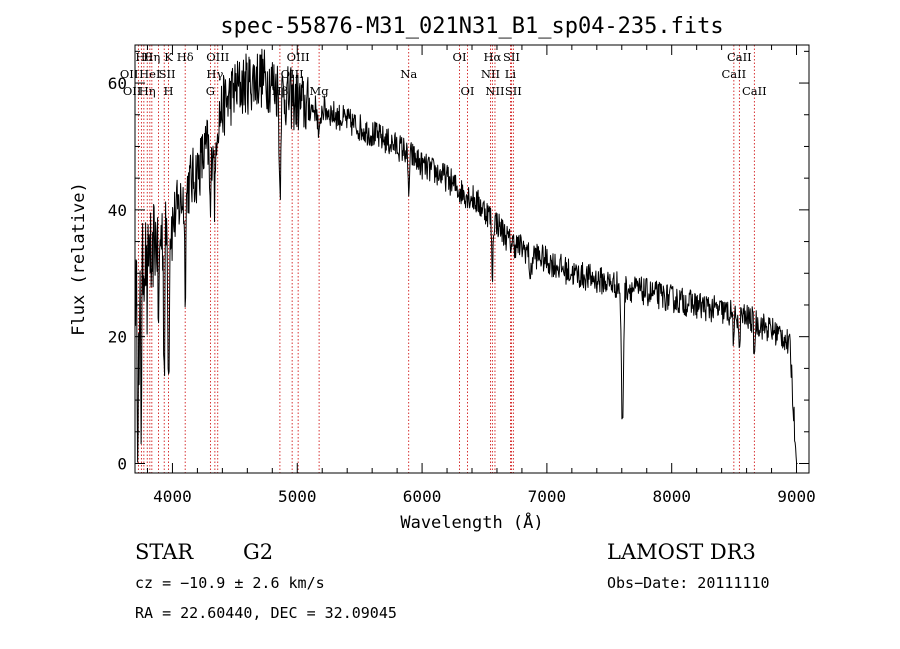 Image resolution: width=900 pixels, height=649 pixels. What do you see at coordinates (320, 91) in the screenshot?
I see `line-marker-label: Mg` at bounding box center [320, 91].